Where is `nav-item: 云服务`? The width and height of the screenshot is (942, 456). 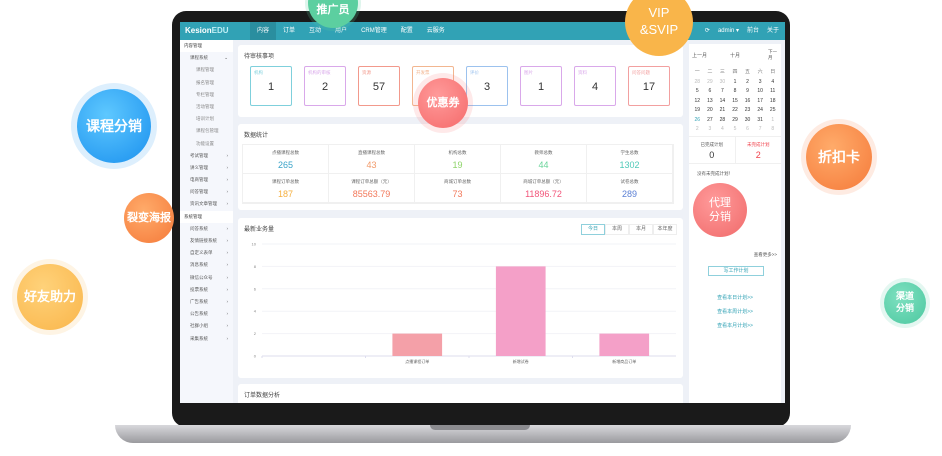
nav-item: 云服务 is located at coordinates (435, 31).